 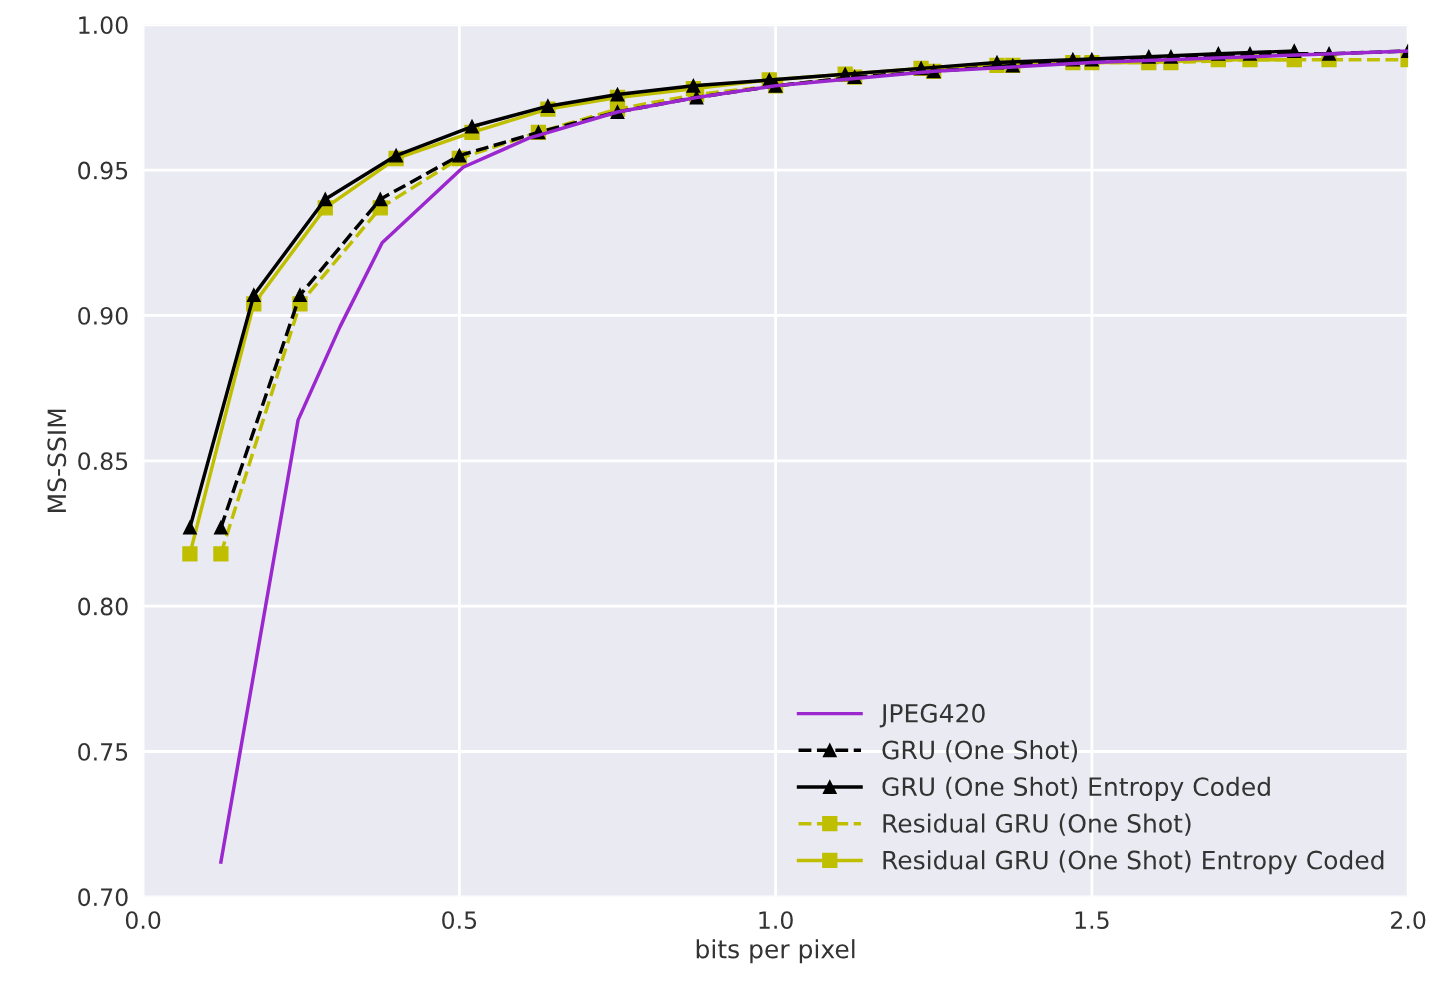 I want to click on y-tick-label: 0.95, so click(x=103, y=170).